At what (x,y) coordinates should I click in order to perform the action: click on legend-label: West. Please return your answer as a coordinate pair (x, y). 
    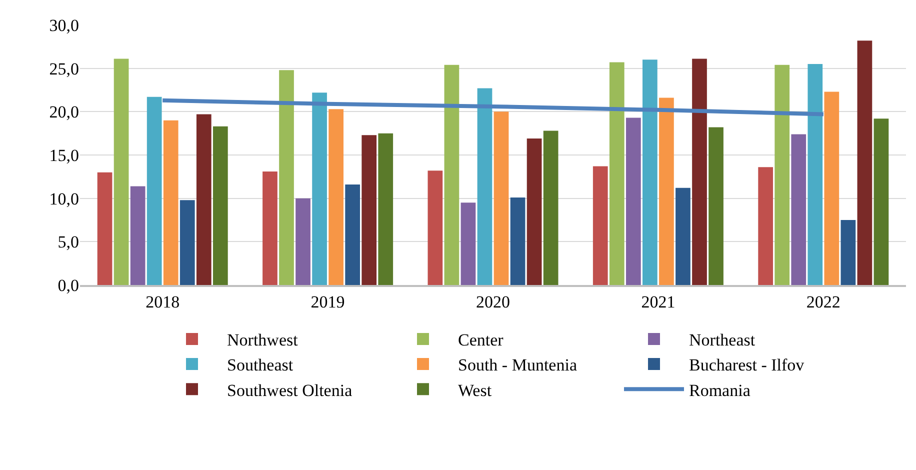
    Looking at the image, I should click on (475, 390).